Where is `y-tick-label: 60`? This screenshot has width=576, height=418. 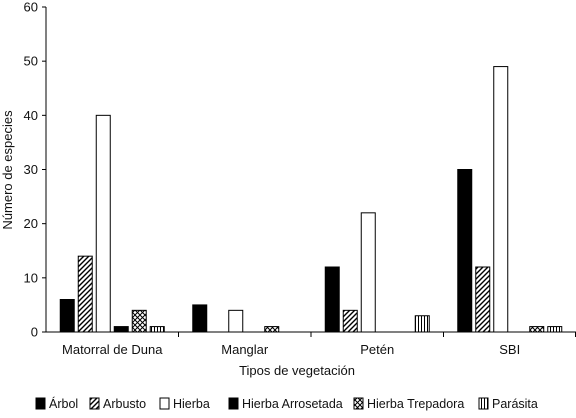 y-tick-label: 60 is located at coordinates (31, 7).